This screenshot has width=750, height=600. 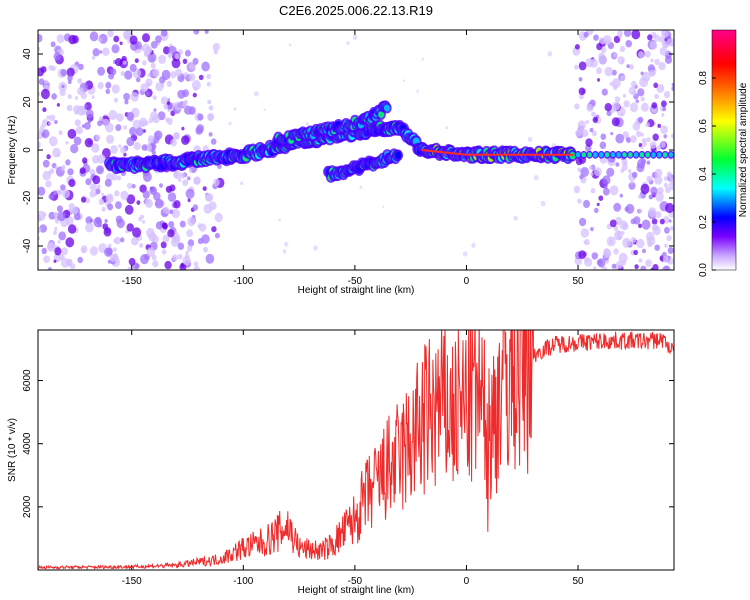 I want to click on y-tick-label: -20, so click(x=27, y=197).